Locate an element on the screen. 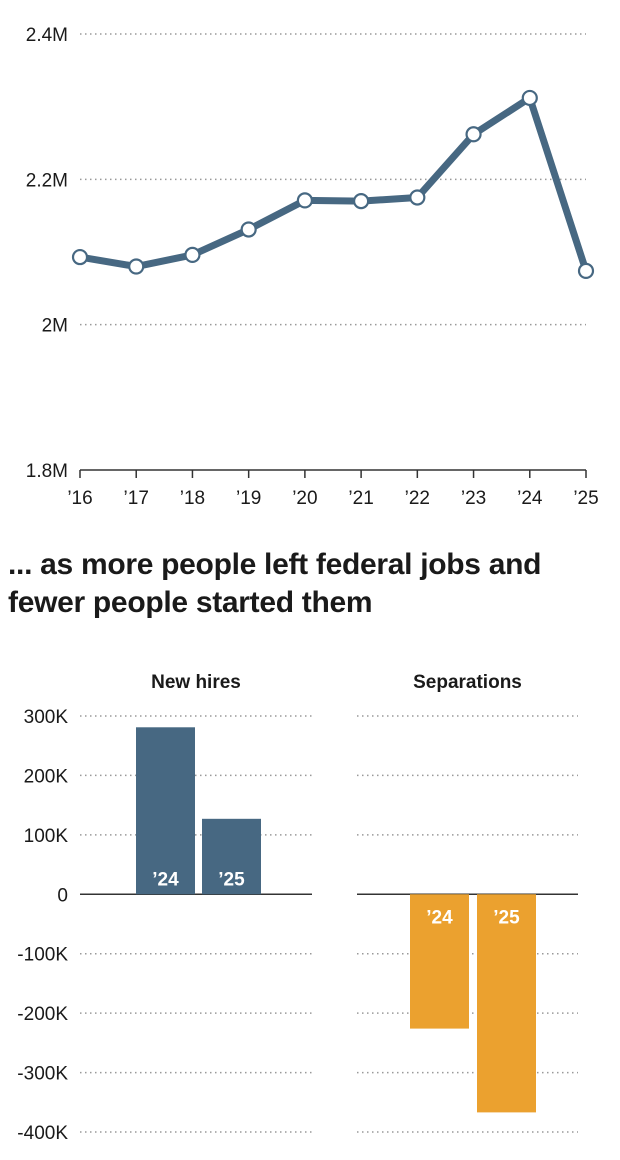  line-chart-series is located at coordinates (333, 184).